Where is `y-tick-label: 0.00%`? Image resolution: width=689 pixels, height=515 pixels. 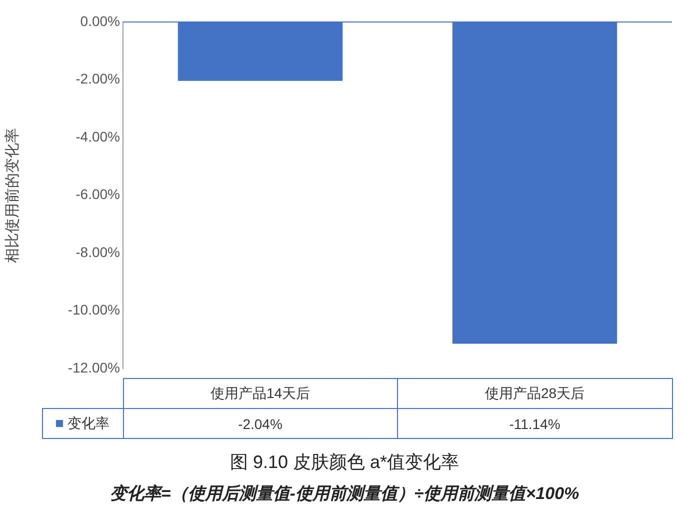 y-tick-label: 0.00% is located at coordinates (100, 20).